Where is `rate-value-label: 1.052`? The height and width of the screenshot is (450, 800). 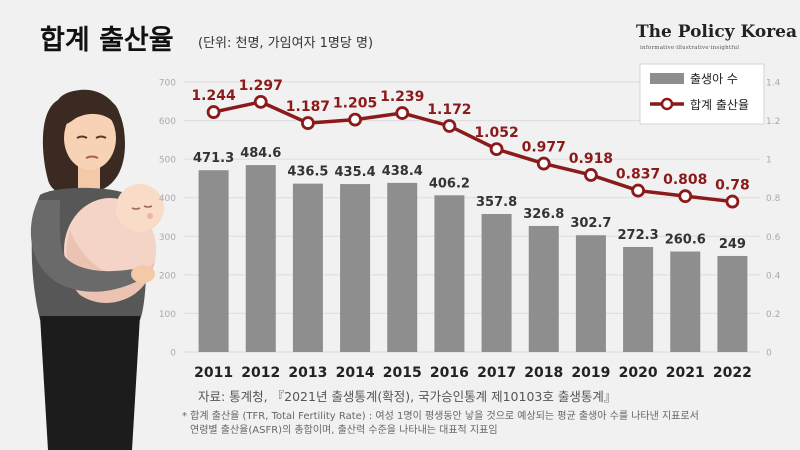 rate-value-label: 1.052 is located at coordinates (496, 133).